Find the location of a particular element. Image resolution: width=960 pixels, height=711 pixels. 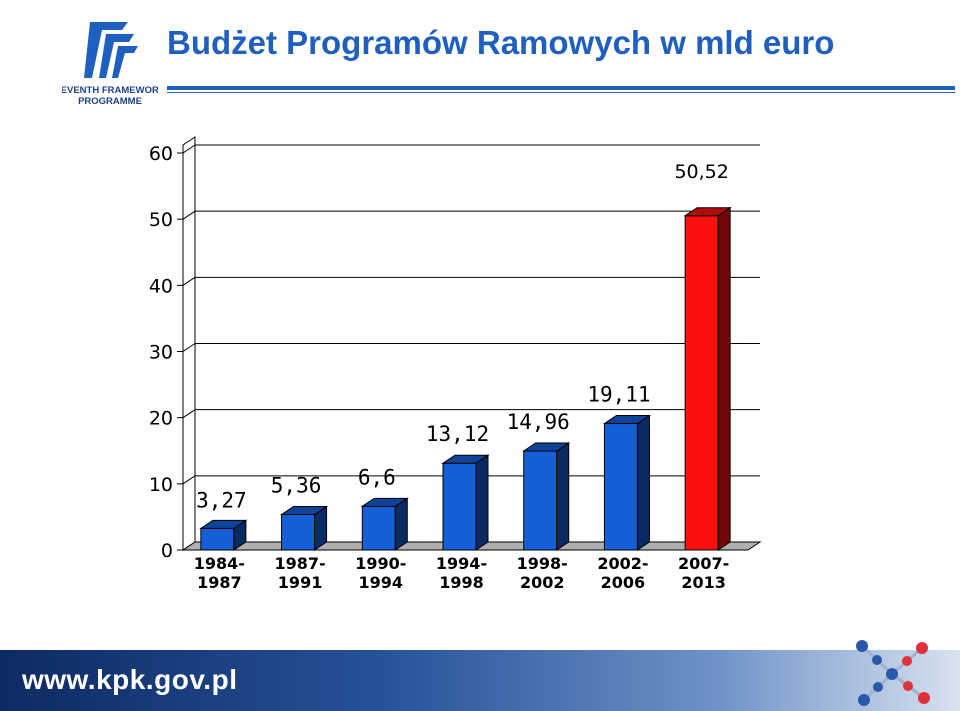

x-tick-label: 2002- is located at coordinates (622, 563).